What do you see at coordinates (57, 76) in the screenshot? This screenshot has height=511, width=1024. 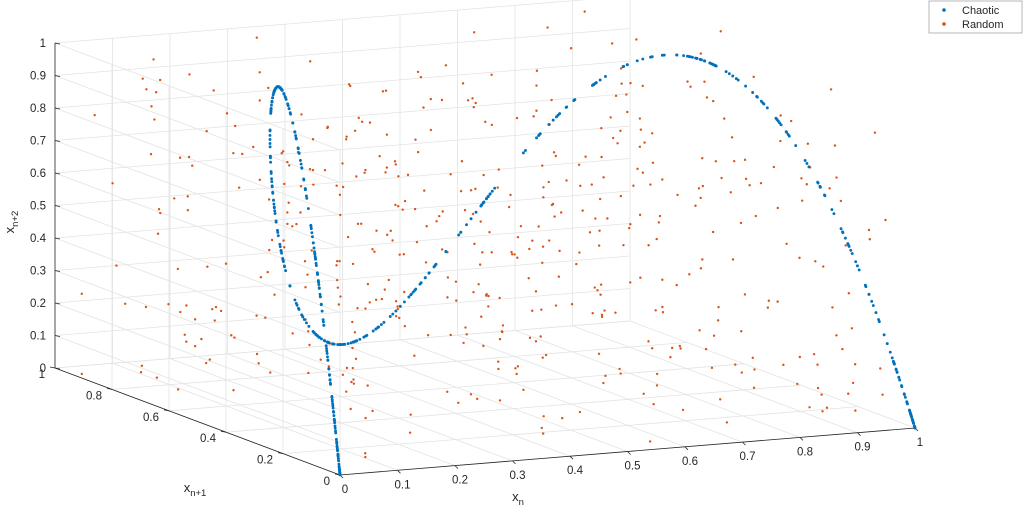 I see `z-tick-mark` at bounding box center [57, 76].